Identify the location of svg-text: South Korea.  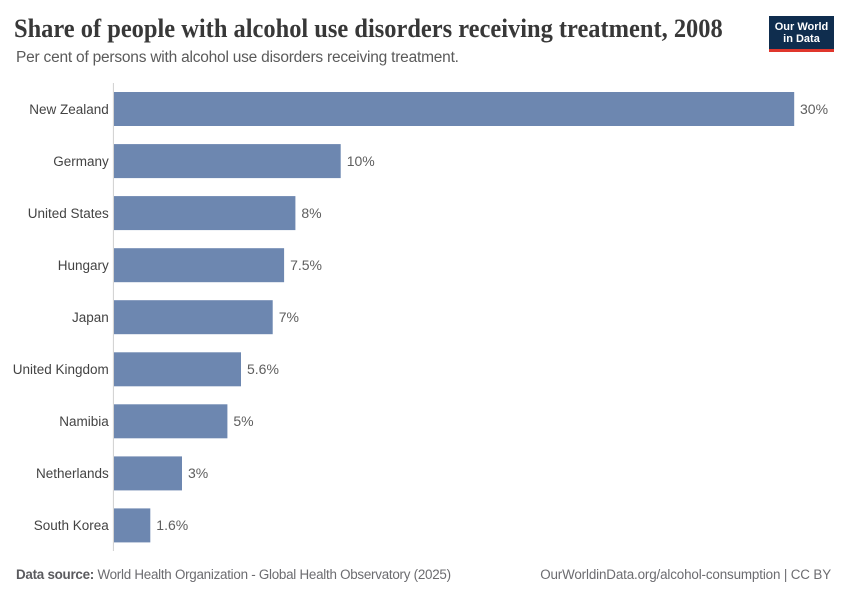
(72, 525).